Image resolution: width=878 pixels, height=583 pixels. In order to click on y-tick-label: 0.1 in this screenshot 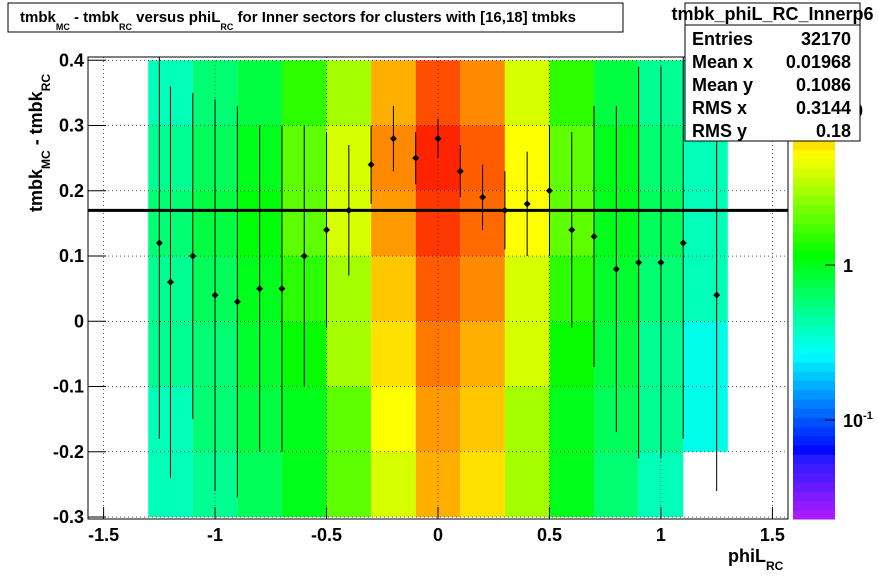, I will do `click(71, 256)`.